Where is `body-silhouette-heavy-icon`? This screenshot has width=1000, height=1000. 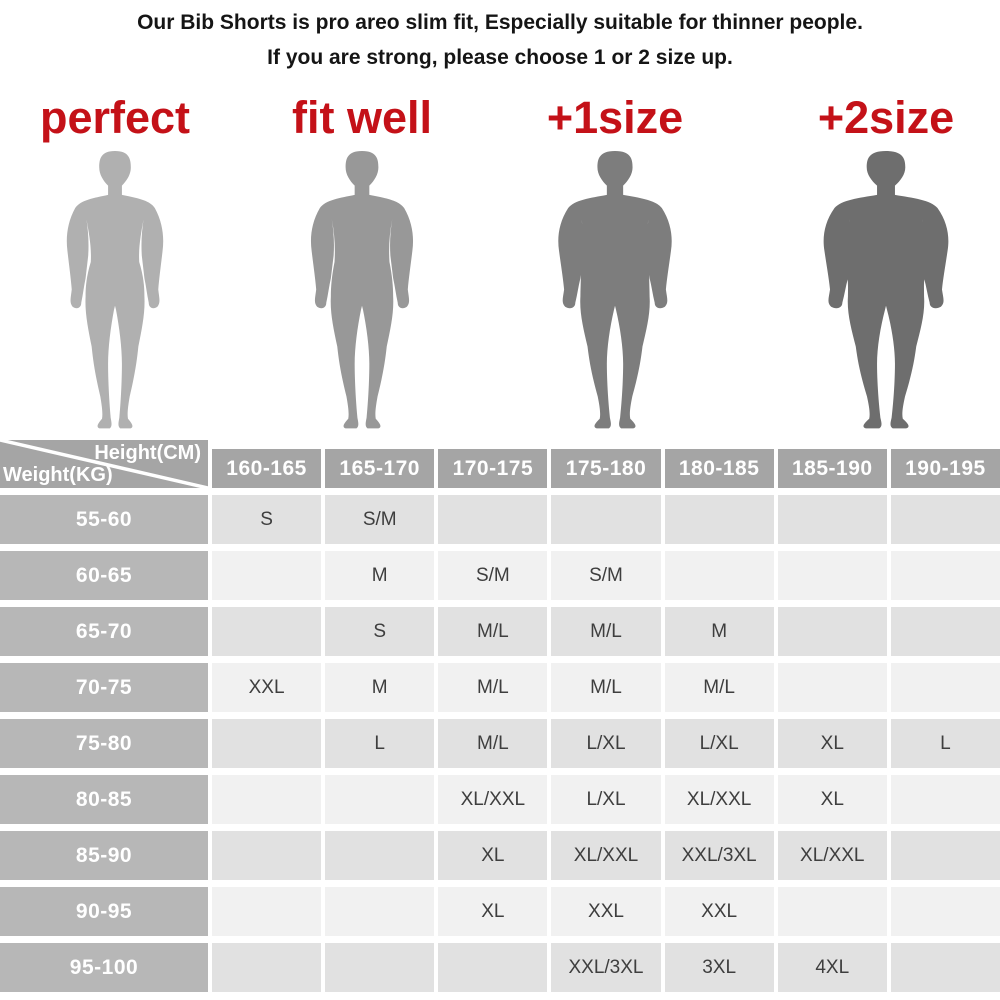
body-silhouette-heavy-icon is located at coordinates (615, 290).